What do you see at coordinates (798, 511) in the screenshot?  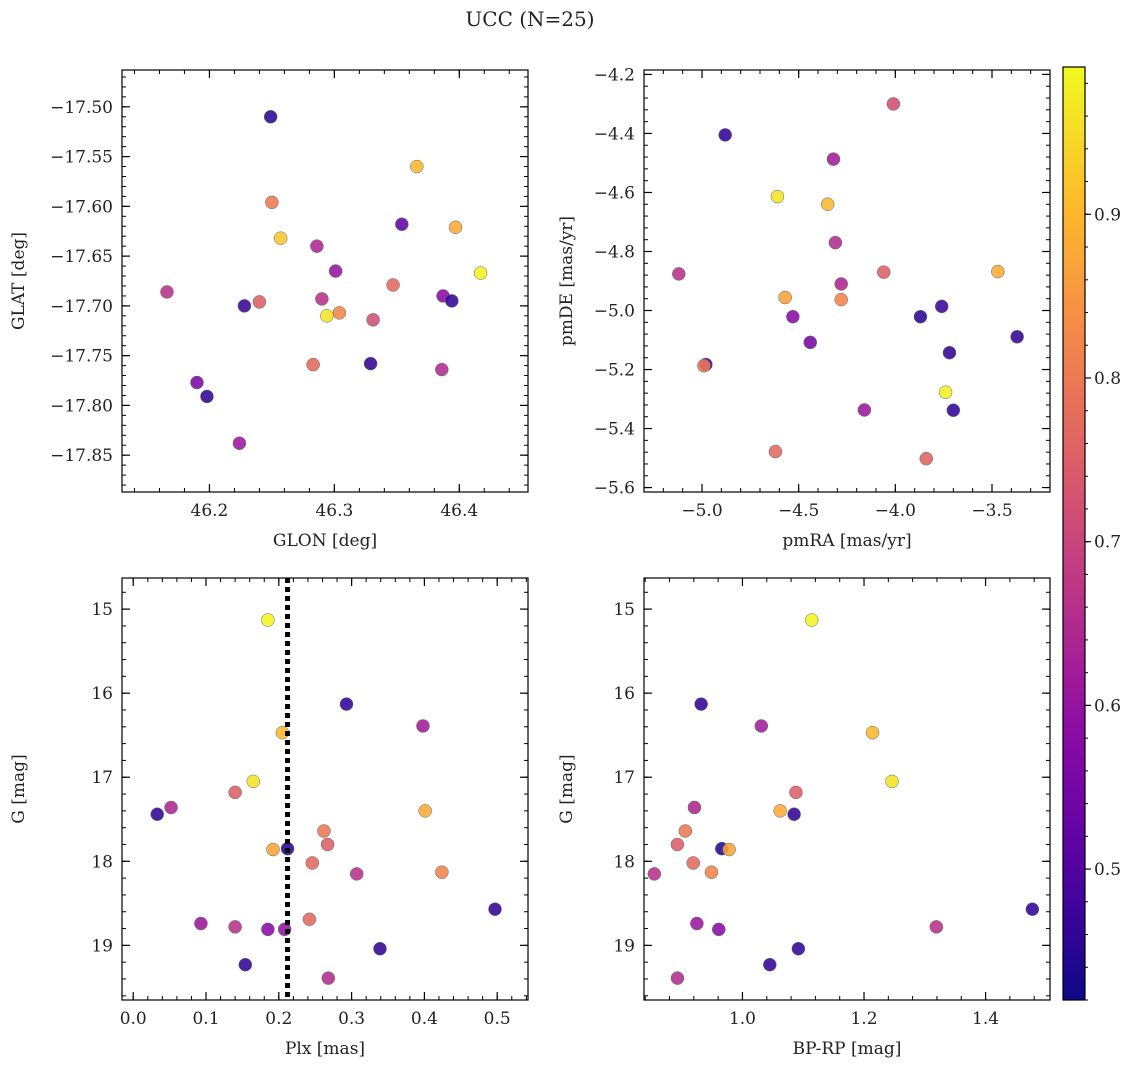 I see `x-tick-label: −4.5` at bounding box center [798, 511].